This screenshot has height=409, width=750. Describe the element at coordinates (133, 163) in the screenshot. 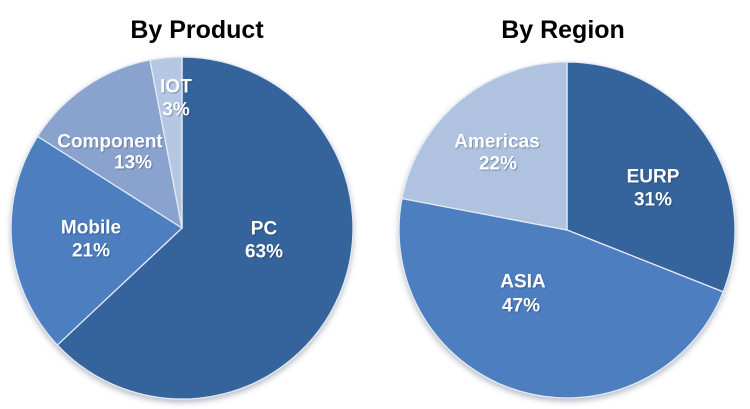

I see `pie-label-component-percent: 13%` at that location.